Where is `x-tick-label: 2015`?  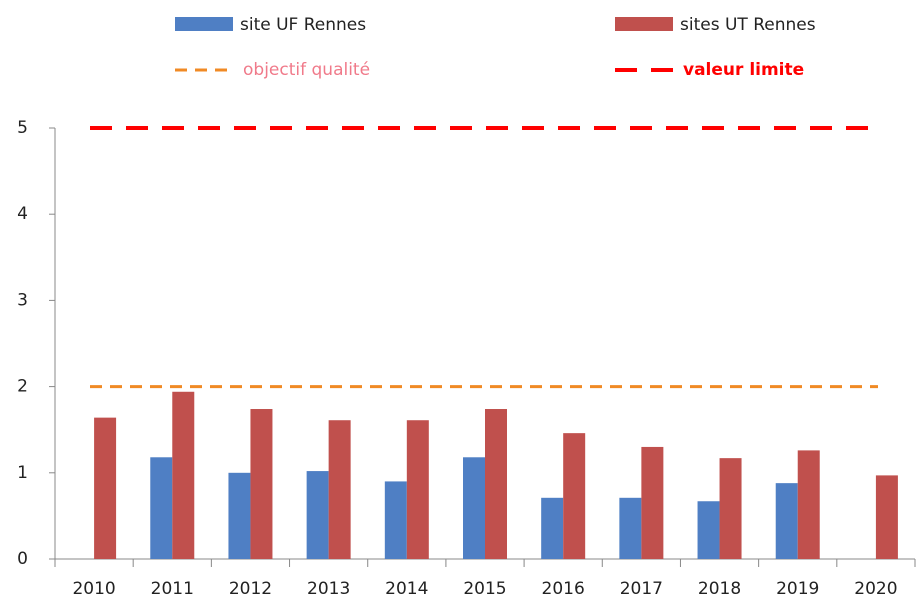
x-tick-label: 2015 is located at coordinates (484, 589).